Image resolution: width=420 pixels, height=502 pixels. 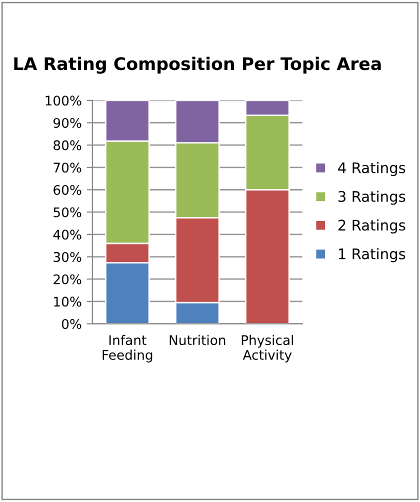 What do you see at coordinates (68, 167) in the screenshot?
I see `y-tick-label: 70%` at bounding box center [68, 167].